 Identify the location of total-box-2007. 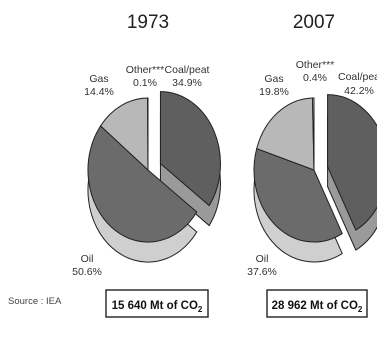
(317, 303).